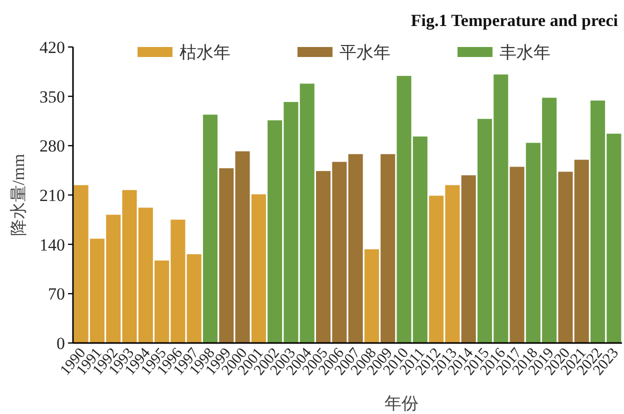 Image resolution: width=624 pixels, height=414 pixels. Describe the element at coordinates (60, 343) in the screenshot. I see `y-tick-label: 0` at that location.